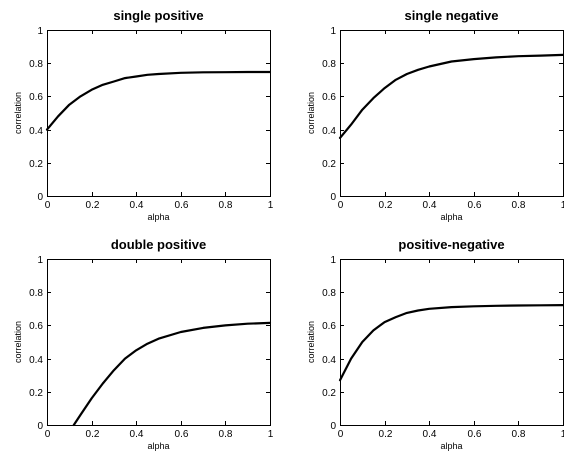 The image size is (564, 455). Describe the element at coordinates (158, 15) in the screenshot. I see `chart-title: single positive` at that location.